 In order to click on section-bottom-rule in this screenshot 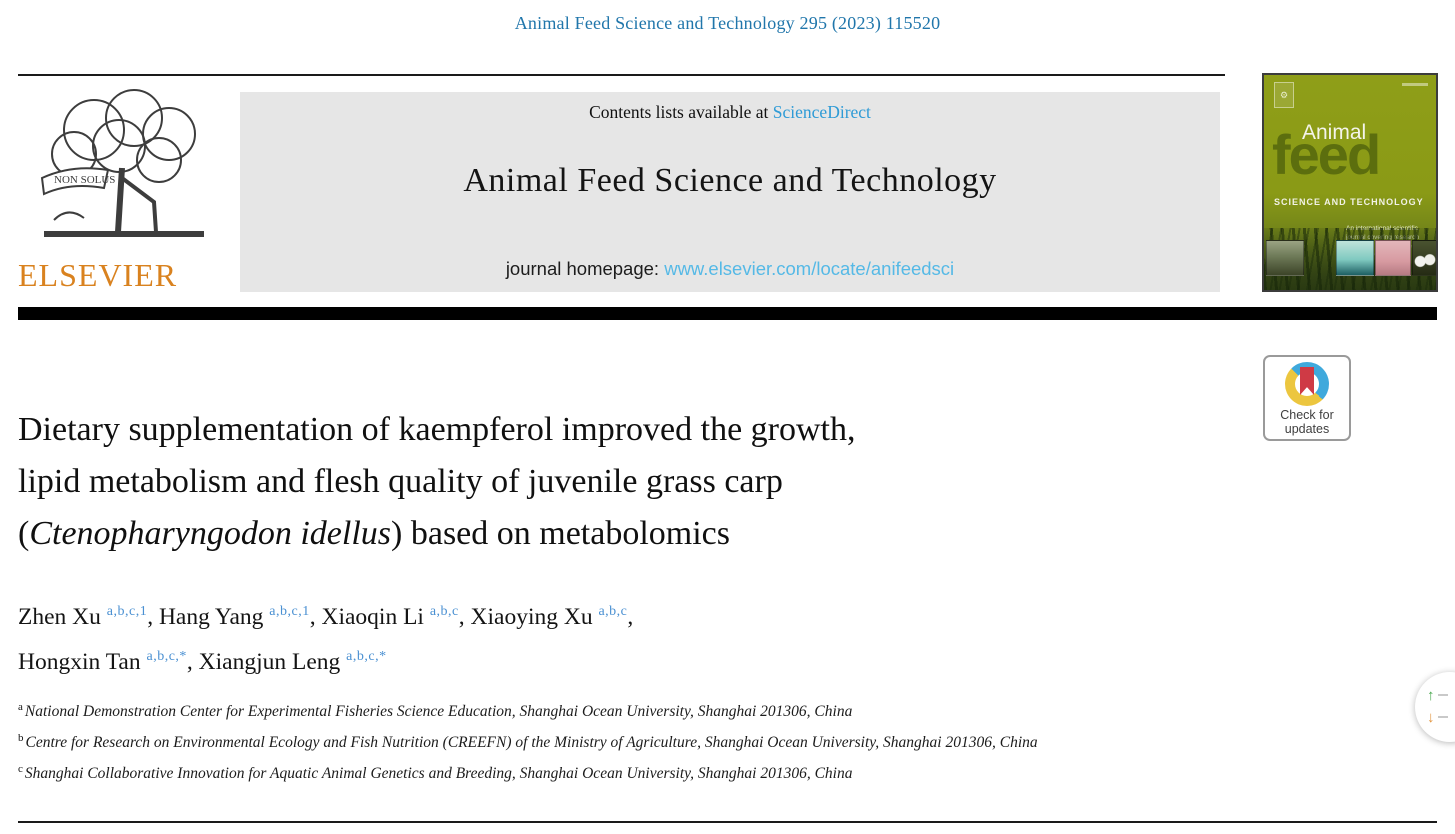, I will do `click(727, 822)`.